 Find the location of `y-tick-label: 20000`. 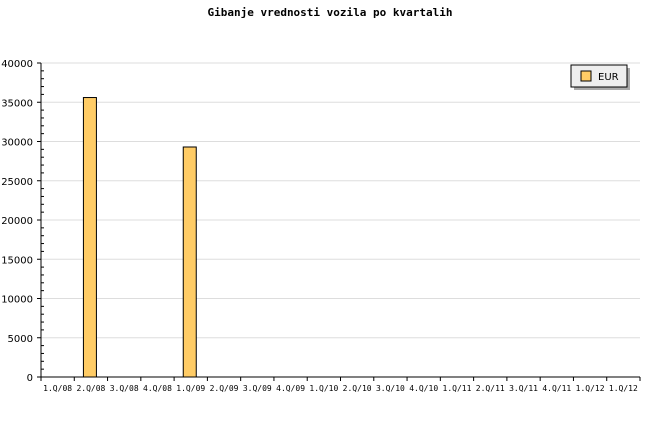

y-tick-label: 20000 is located at coordinates (17, 221).